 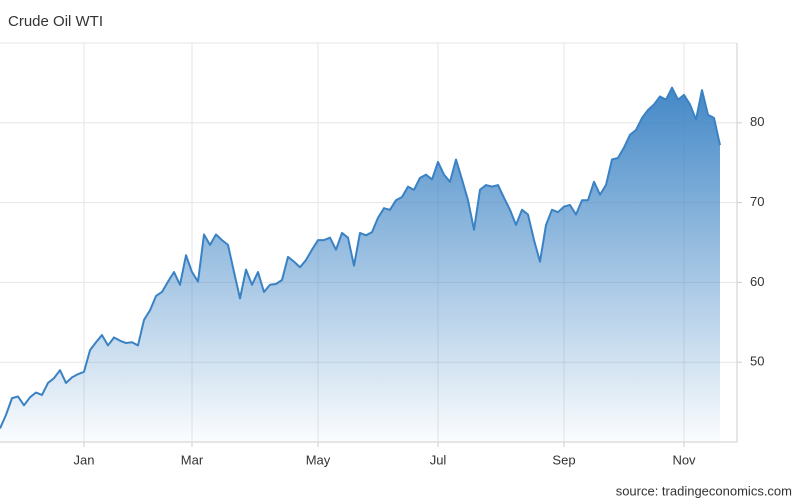 What do you see at coordinates (84, 459) in the screenshot?
I see `x-tick-label: Jan` at bounding box center [84, 459].